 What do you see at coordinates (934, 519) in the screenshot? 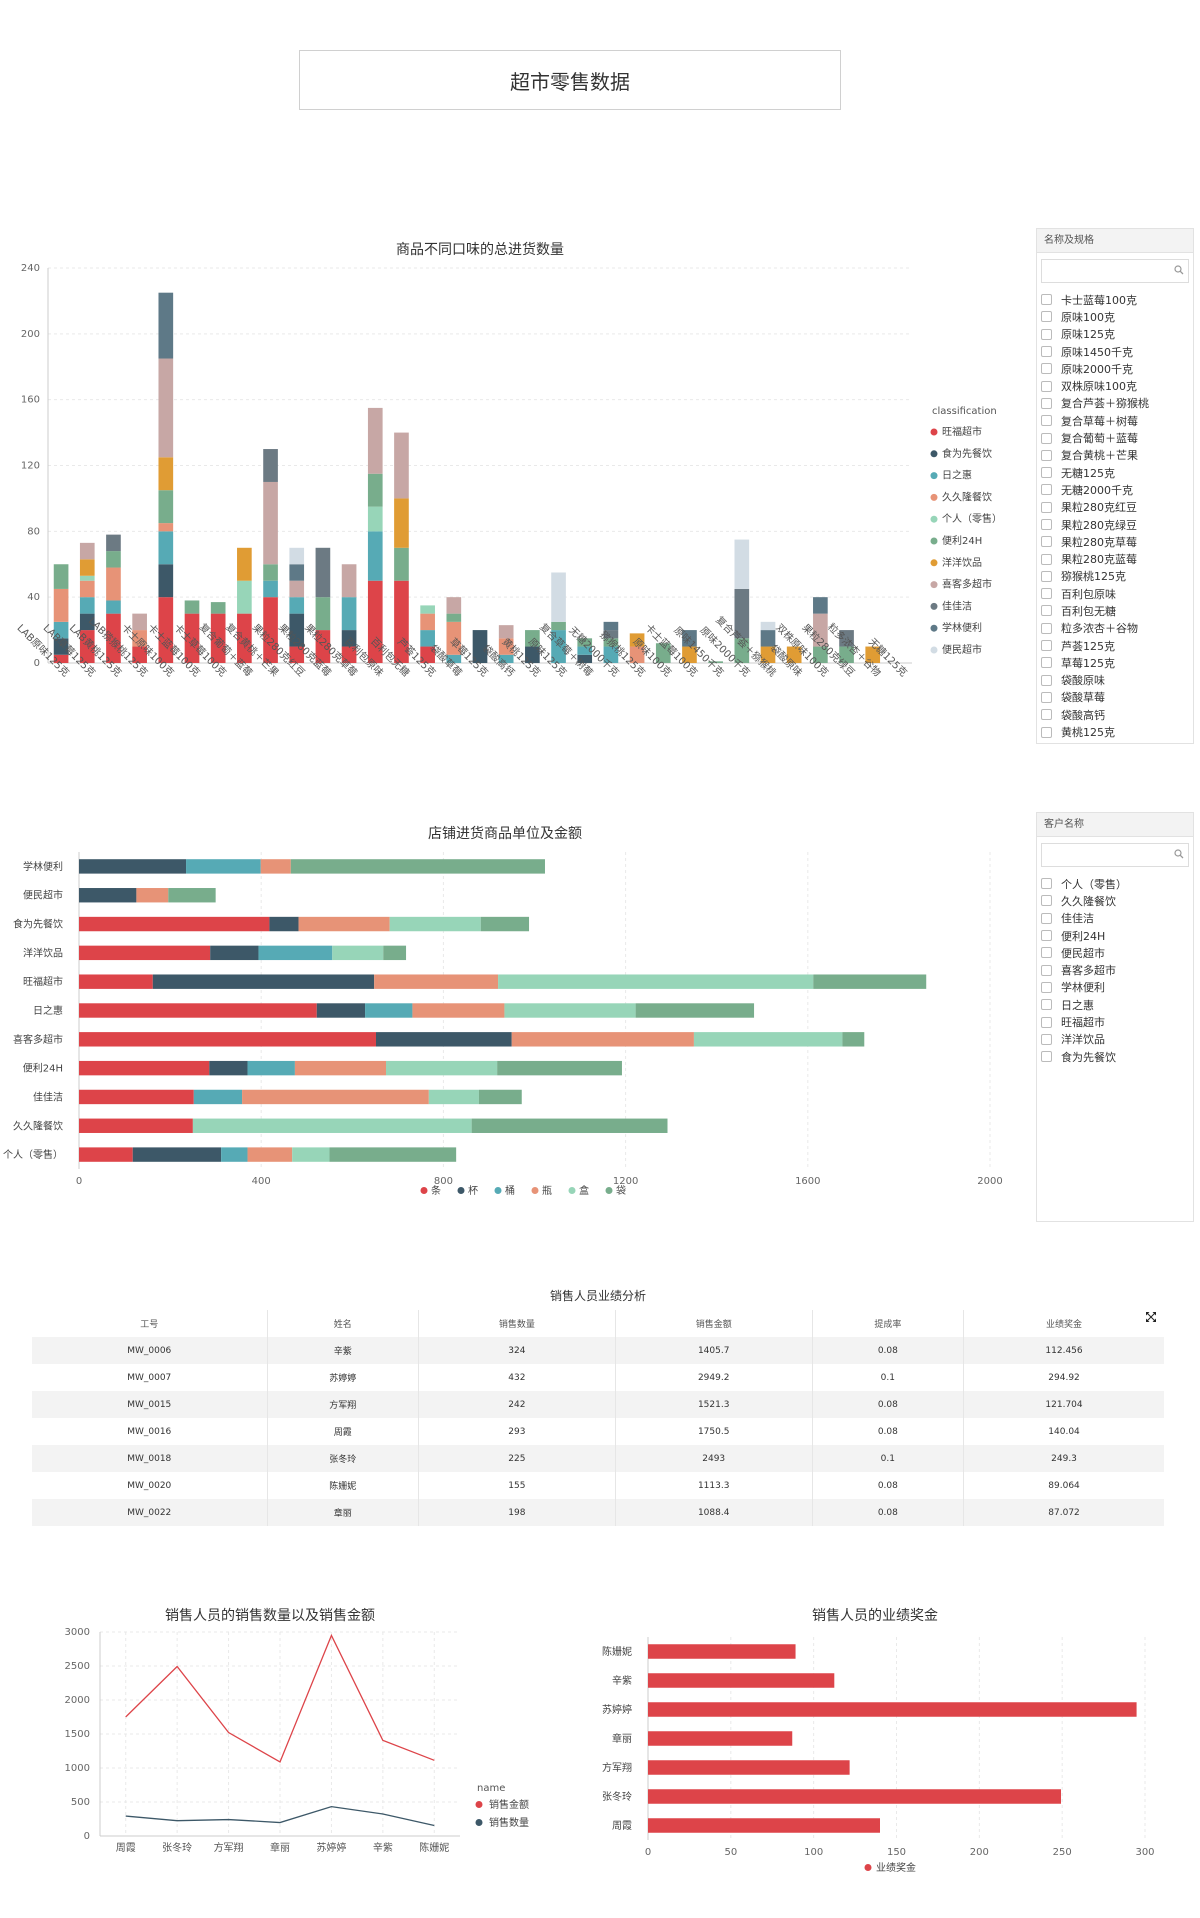
I see `legend-marker` at bounding box center [934, 519].